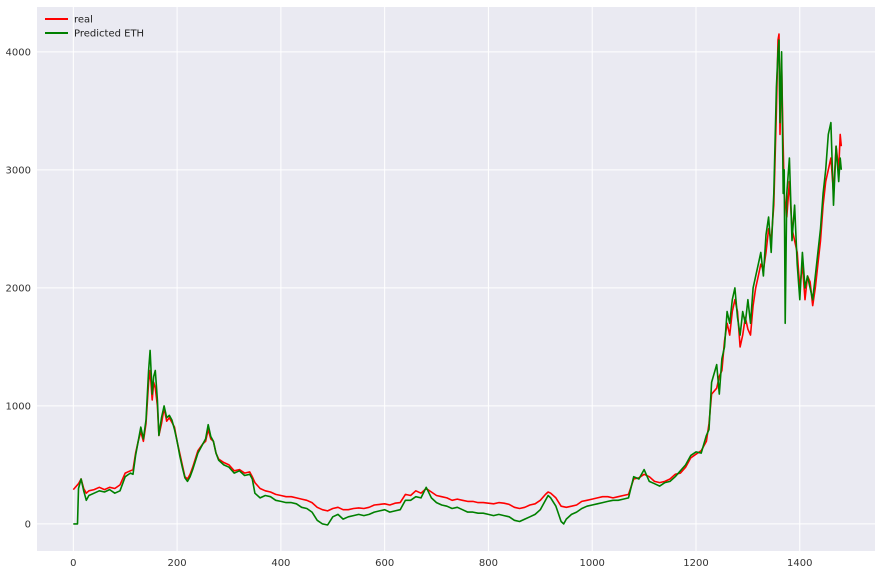 The width and height of the screenshot is (880, 574). Describe the element at coordinates (799, 563) in the screenshot. I see `x-tick-label: 1400` at that location.